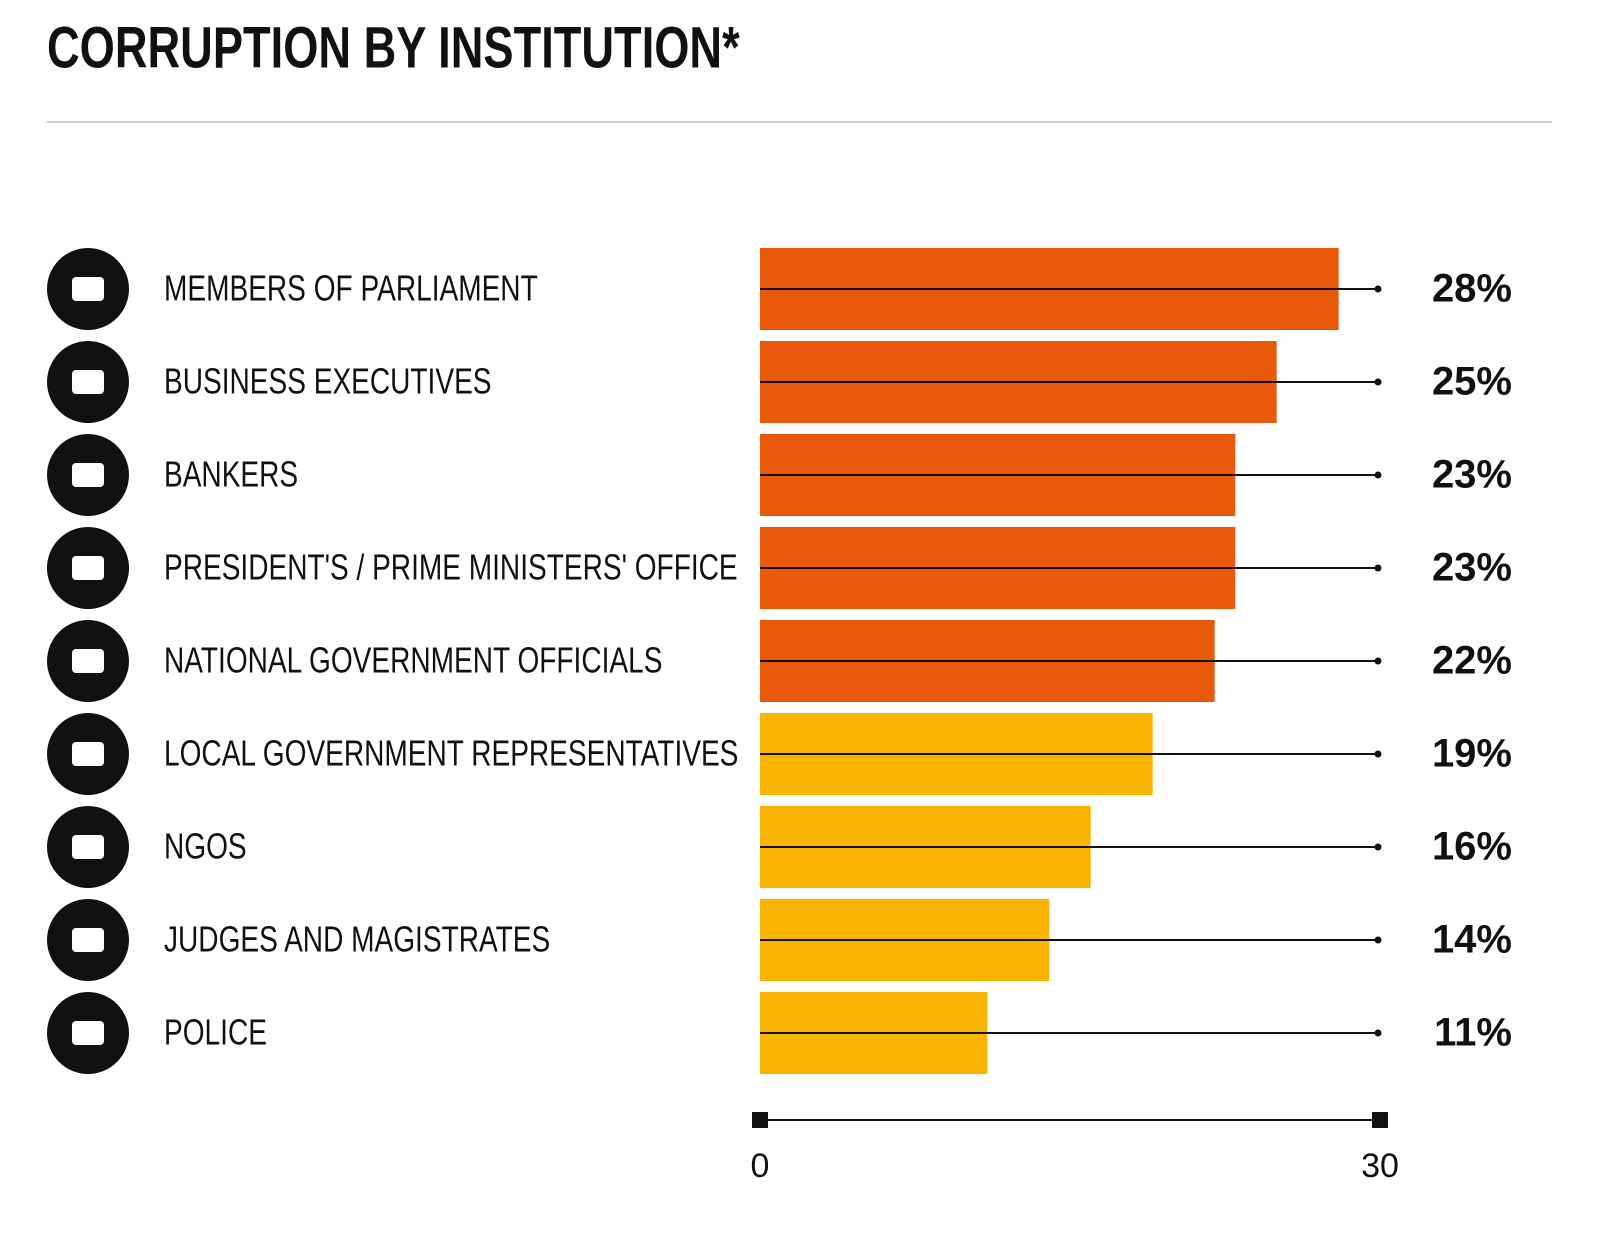  I want to click on value-label: 16%, so click(1472, 847).